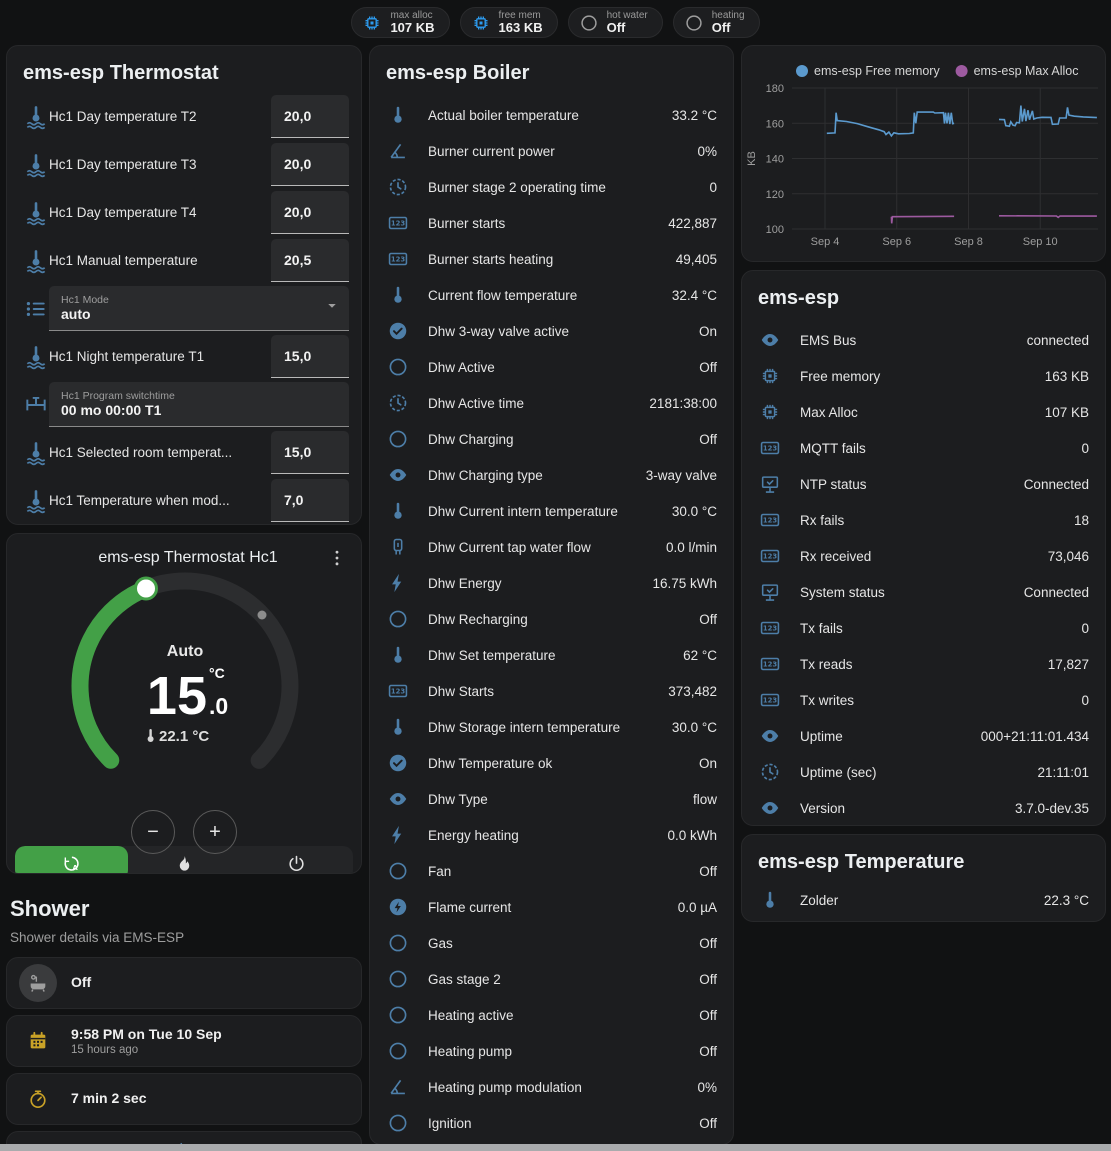 The width and height of the screenshot is (1111, 1151). Describe the element at coordinates (184, 164) in the screenshot. I see `entity-row: Hc1 Day temperature T3 20,0` at that location.